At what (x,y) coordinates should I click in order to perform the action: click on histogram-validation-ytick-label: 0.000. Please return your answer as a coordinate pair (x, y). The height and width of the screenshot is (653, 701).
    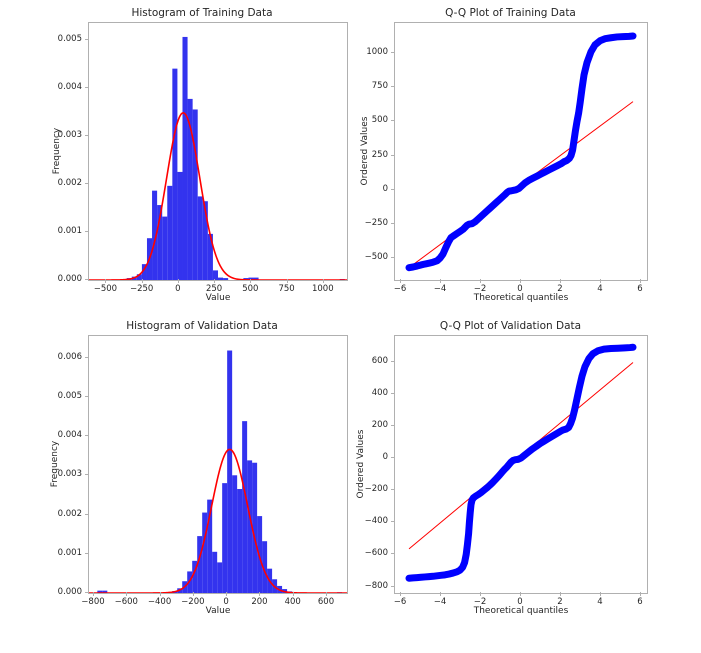
    Looking at the image, I should click on (69, 592).